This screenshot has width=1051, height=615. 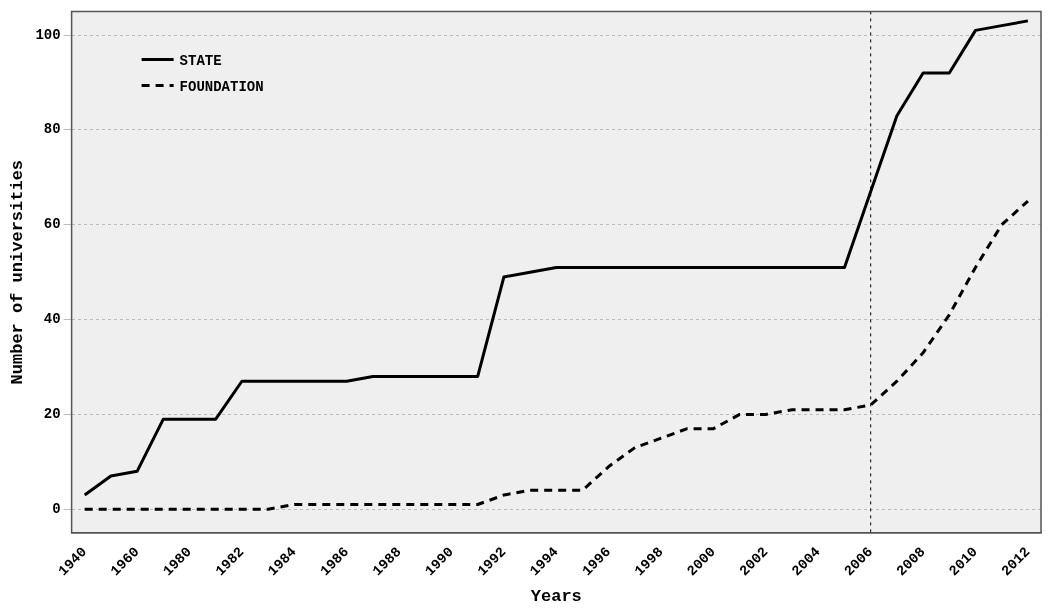 I want to click on y-tick-label: 40, so click(x=52, y=319).